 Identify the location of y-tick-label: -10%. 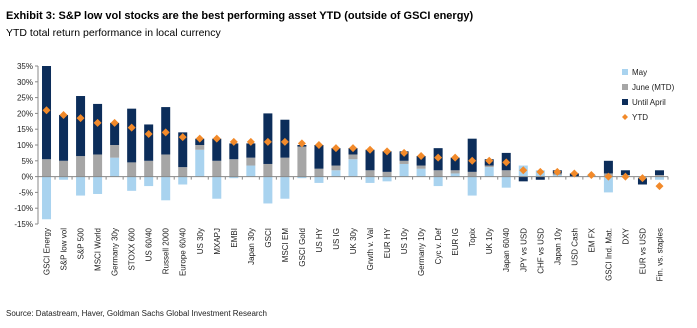
(23, 208).